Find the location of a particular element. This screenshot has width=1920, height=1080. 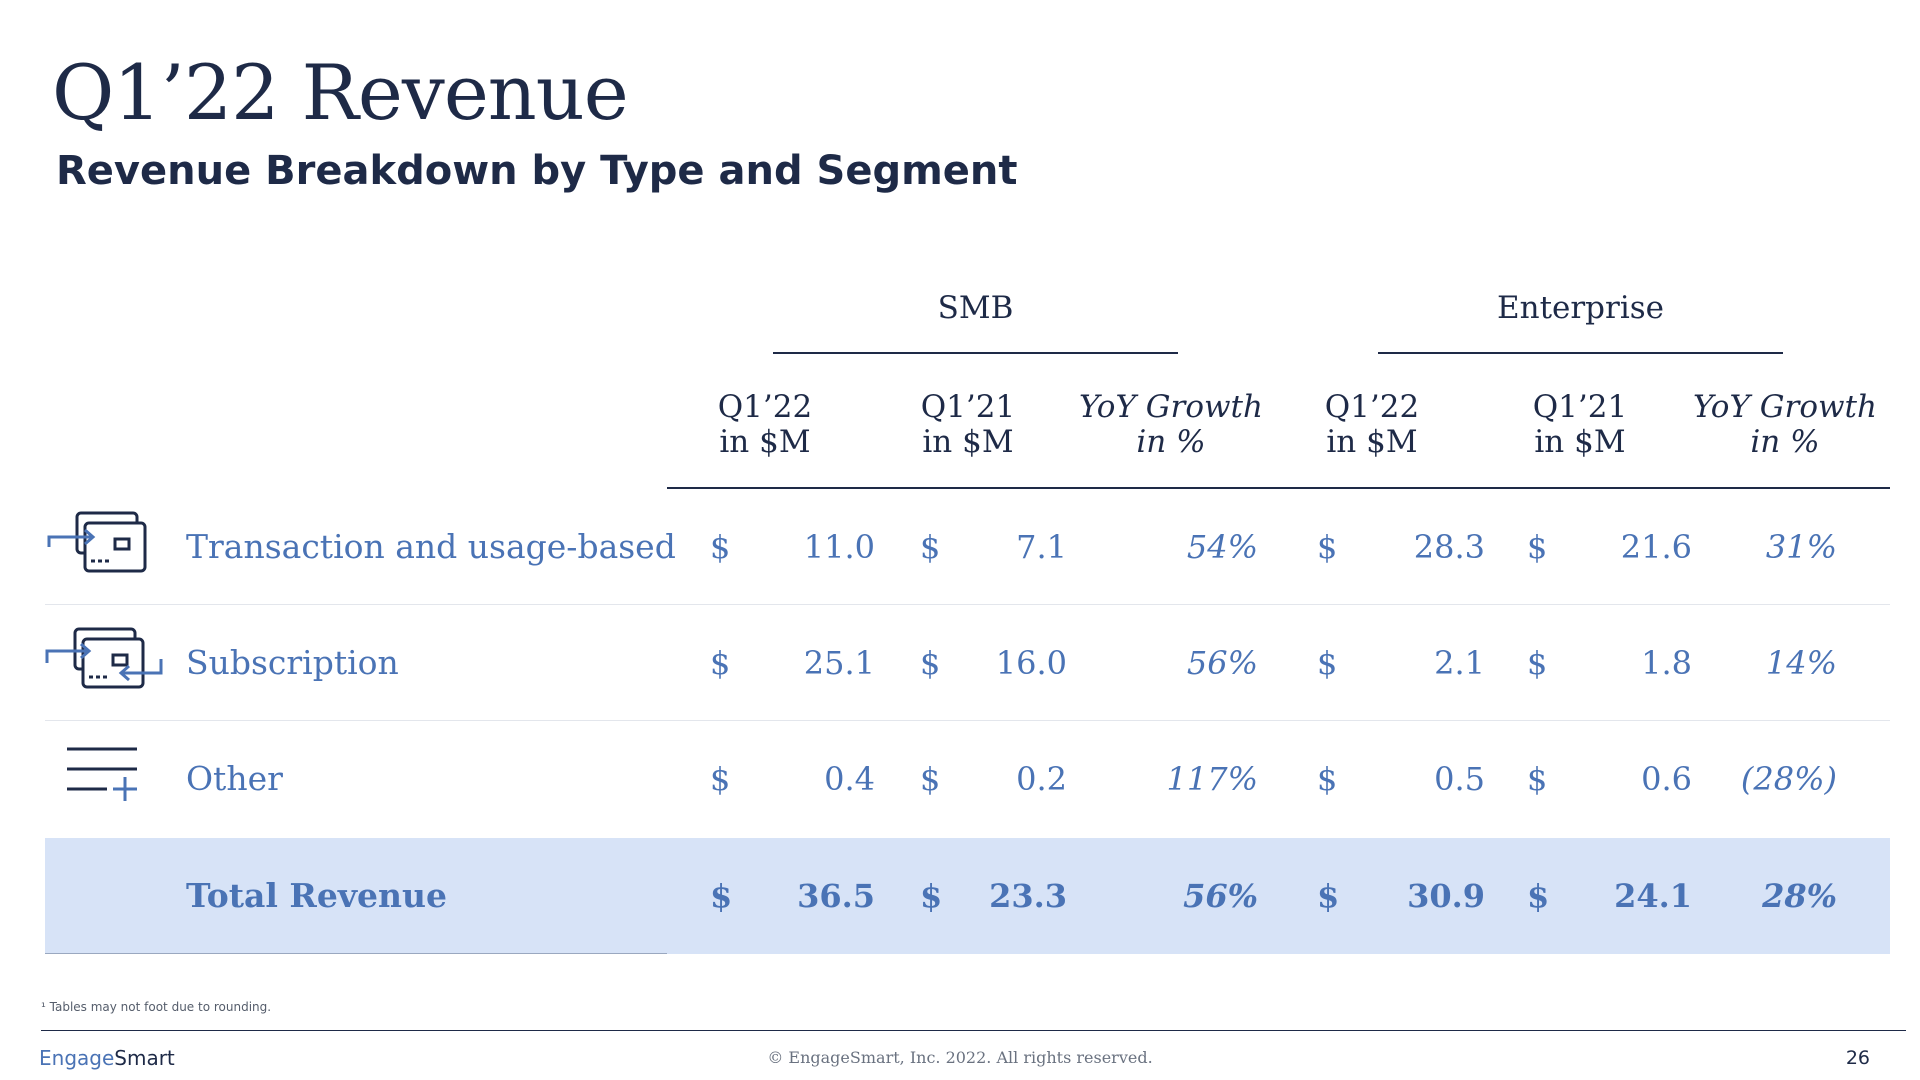

ent-q1-21-value: 24.1 is located at coordinates (1653, 896).